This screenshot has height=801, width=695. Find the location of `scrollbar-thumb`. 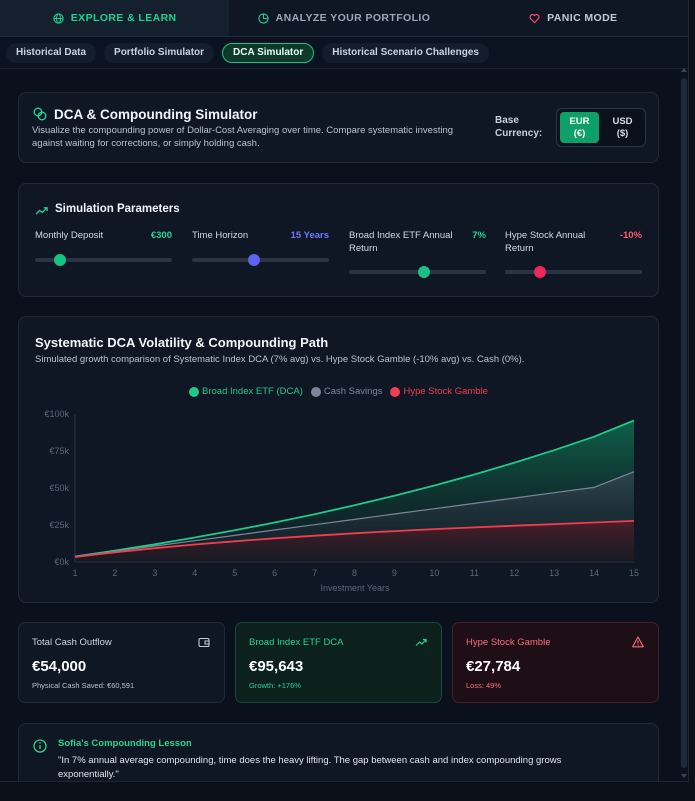

scrollbar-thumb is located at coordinates (684, 423).